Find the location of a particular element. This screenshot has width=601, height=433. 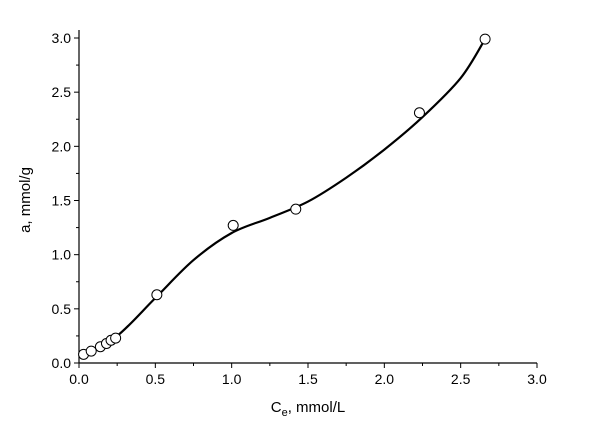

y-axis-label: a, mmol/g is located at coordinates (25, 200).